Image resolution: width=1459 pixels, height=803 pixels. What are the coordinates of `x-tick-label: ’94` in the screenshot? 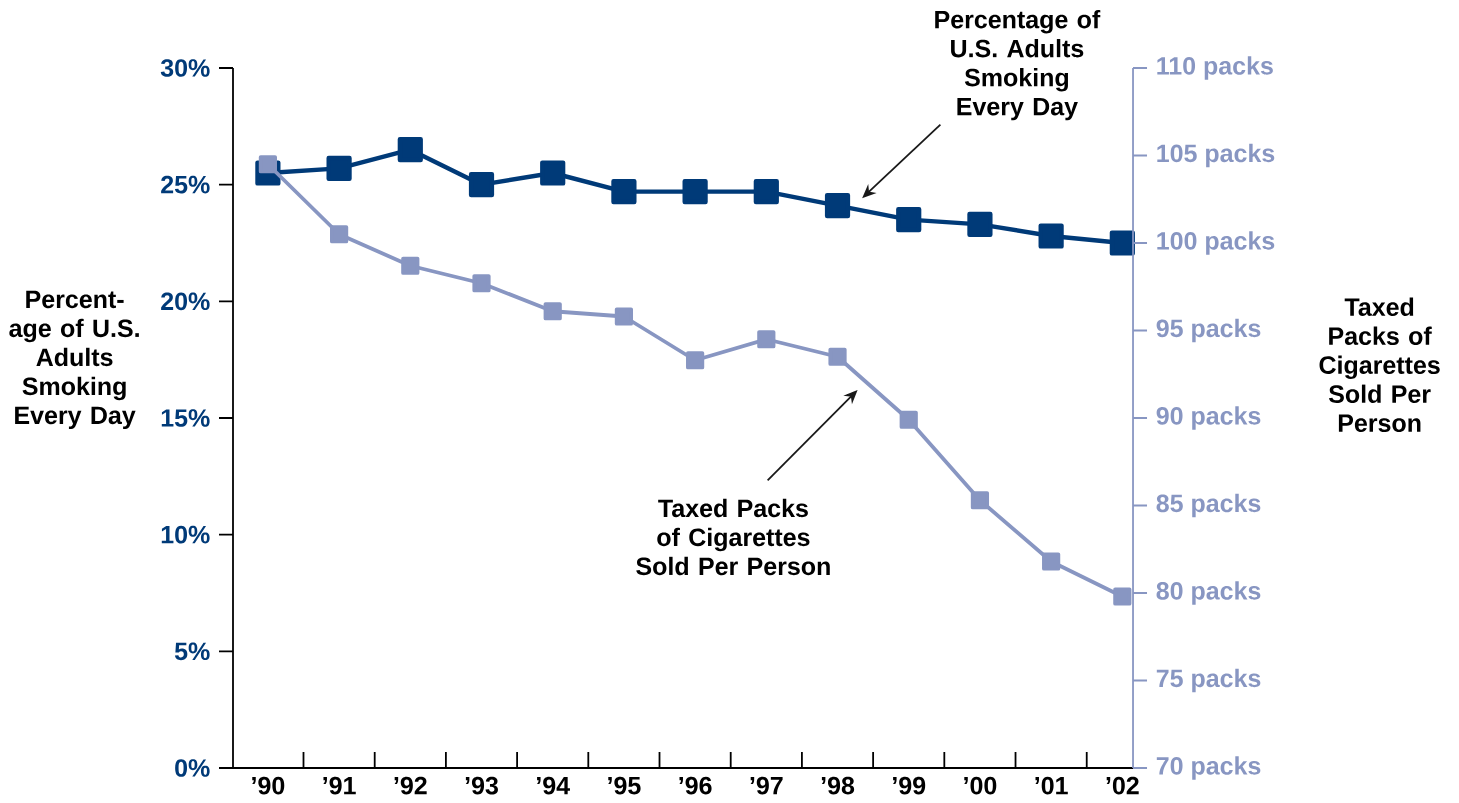 It's located at (553, 785).